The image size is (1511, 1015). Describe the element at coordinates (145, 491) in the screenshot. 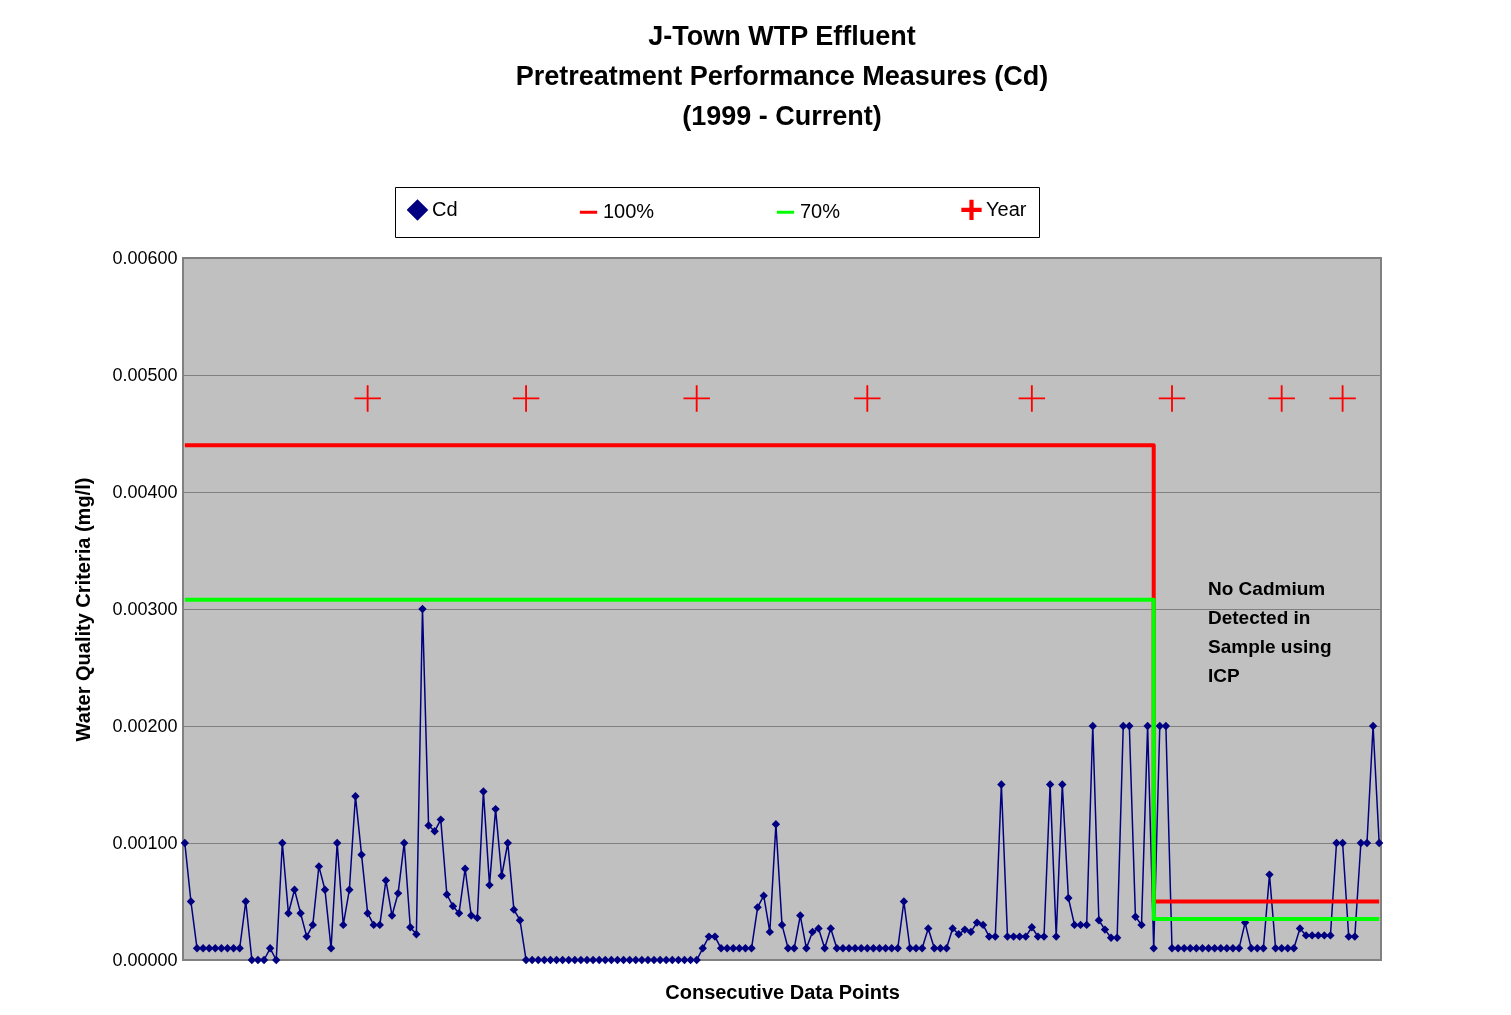

I see `y-tick-label: 0.00400` at that location.